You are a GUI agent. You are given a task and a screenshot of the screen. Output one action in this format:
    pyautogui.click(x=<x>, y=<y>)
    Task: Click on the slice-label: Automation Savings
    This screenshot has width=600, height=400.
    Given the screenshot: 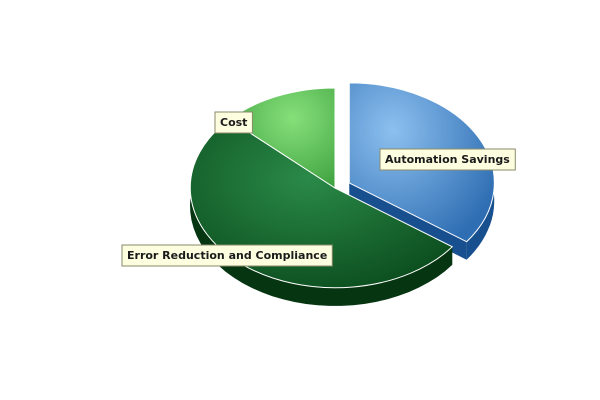 What is the action you would take?
    pyautogui.click(x=447, y=159)
    